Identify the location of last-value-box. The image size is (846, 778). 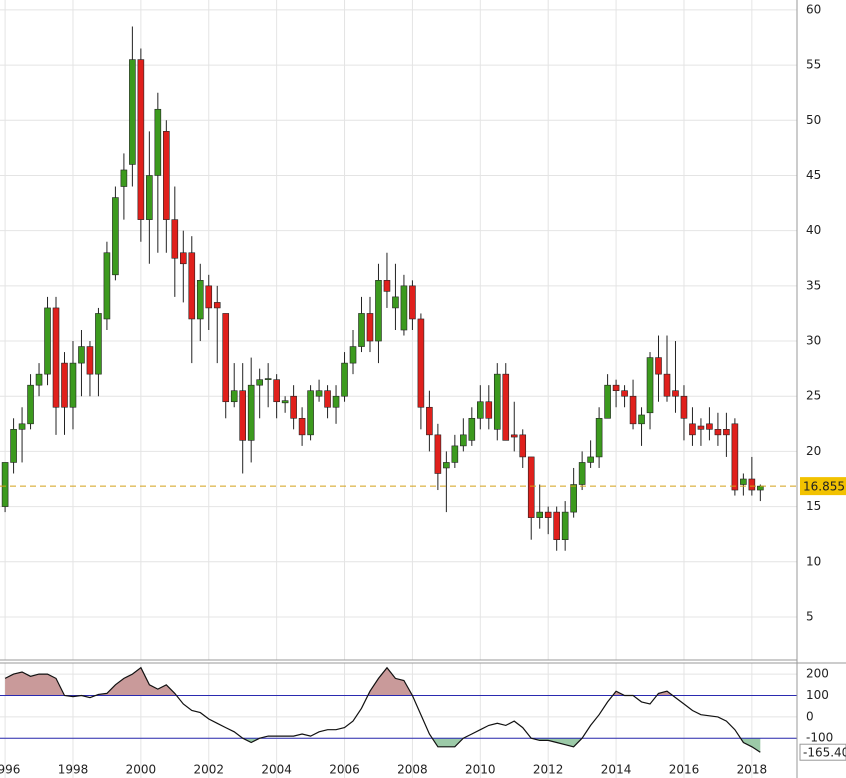
(822, 752).